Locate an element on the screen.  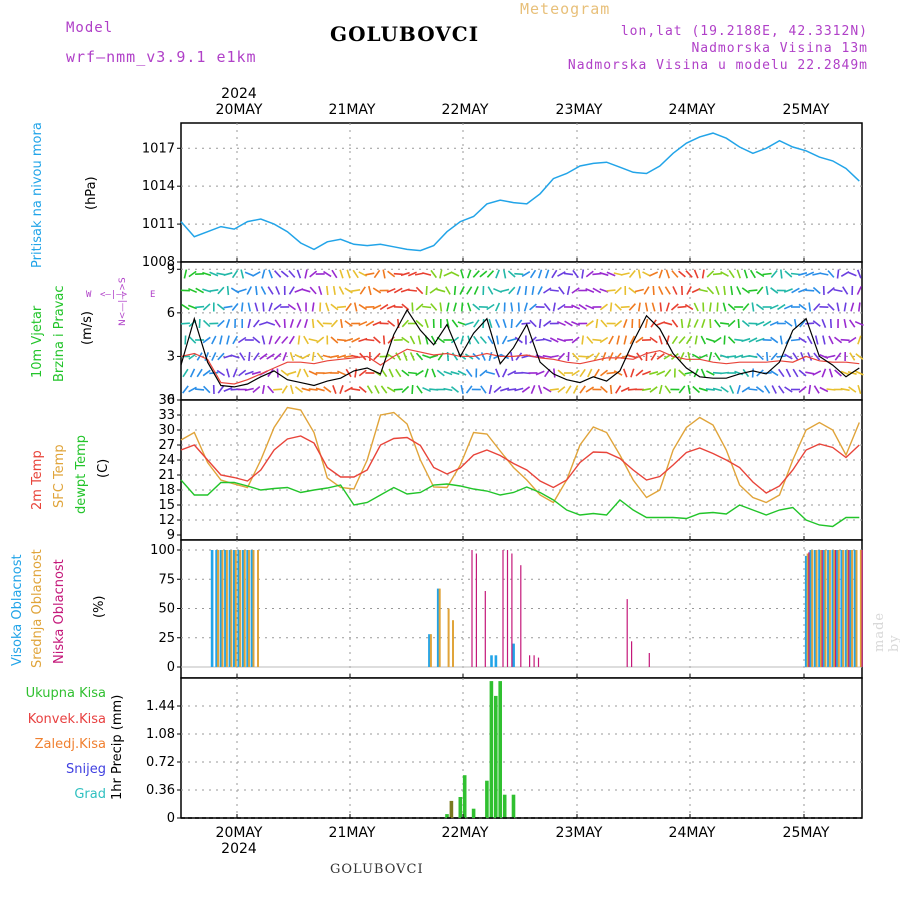
pressure-panel is located at coordinates (521, 192).